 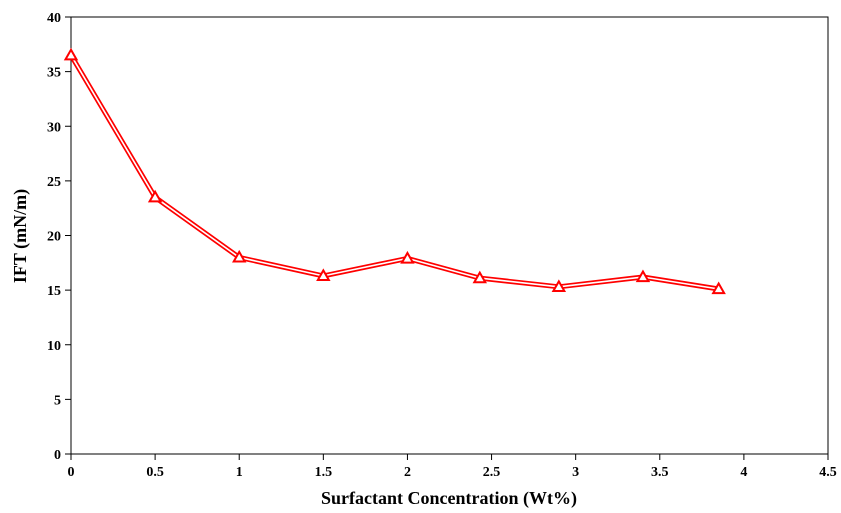 What do you see at coordinates (324, 472) in the screenshot?
I see `x-tick-label: 1.5` at bounding box center [324, 472].